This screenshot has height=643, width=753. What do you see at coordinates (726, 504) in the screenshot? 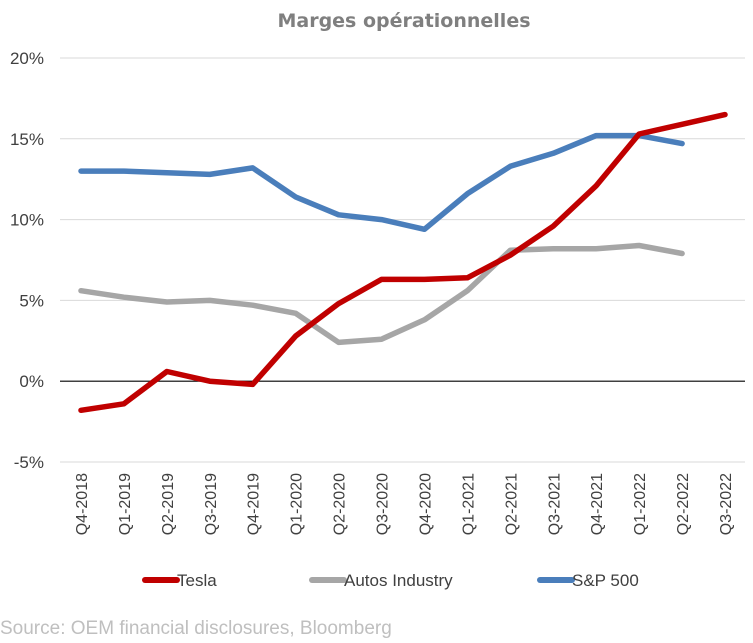
I see `x-tick-label: Q3-2022` at bounding box center [726, 504].